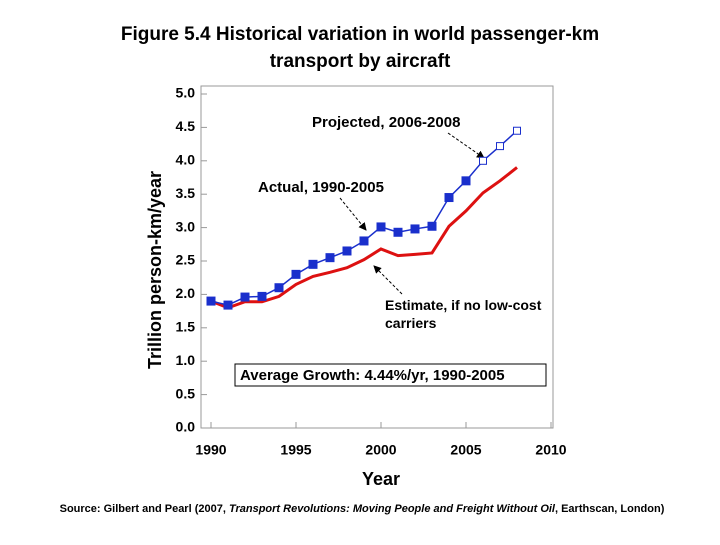 This screenshot has height=545, width=720. I want to click on annotation-label: Estimate, if no low-cost carriers, so click(463, 314).